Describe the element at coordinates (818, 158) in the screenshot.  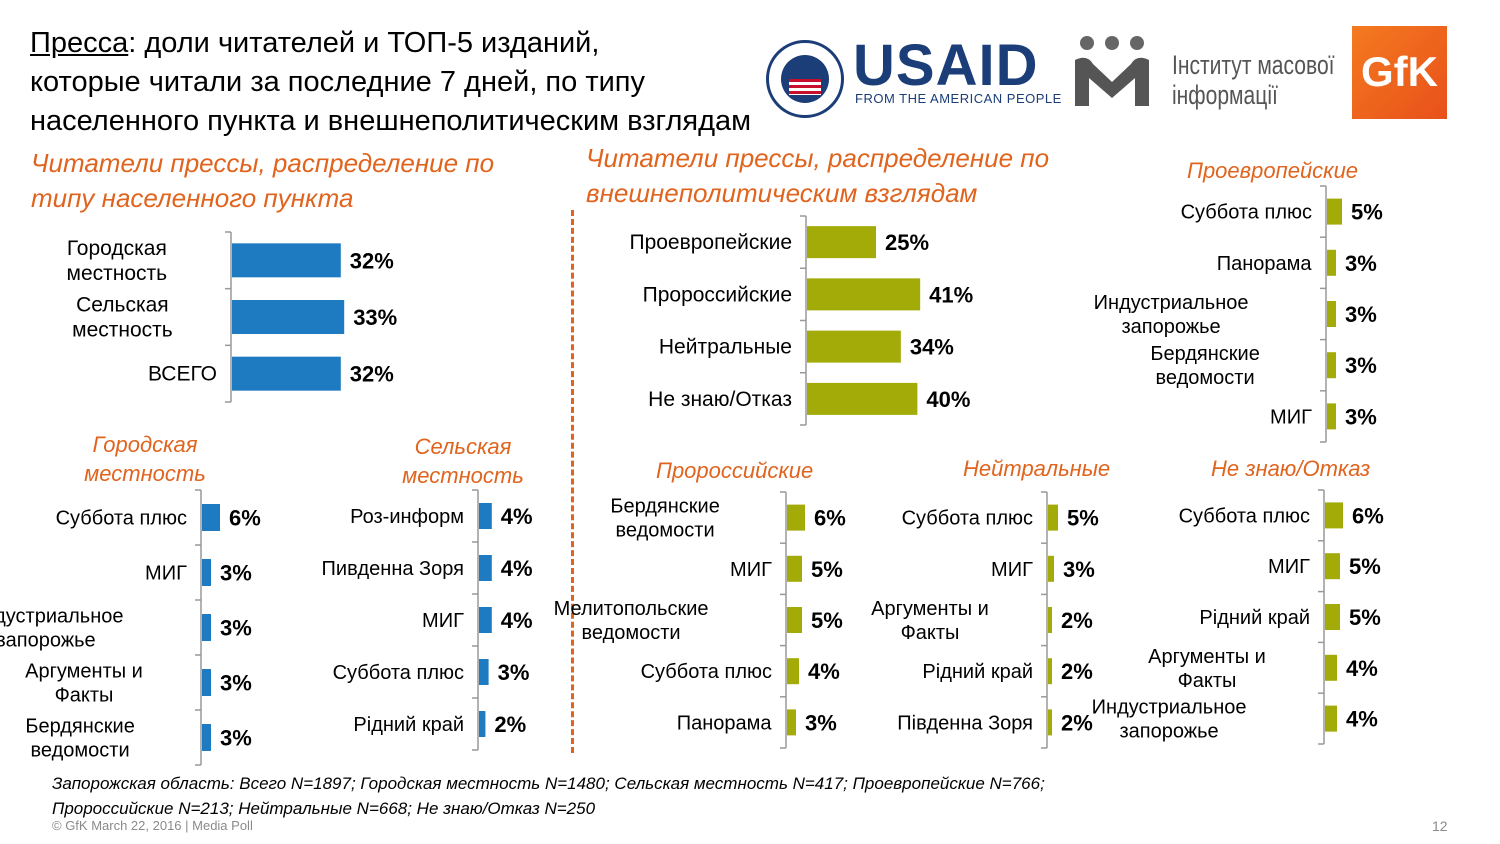
I see `views-heading-line1: Читатели прессы, распределение по` at that location.